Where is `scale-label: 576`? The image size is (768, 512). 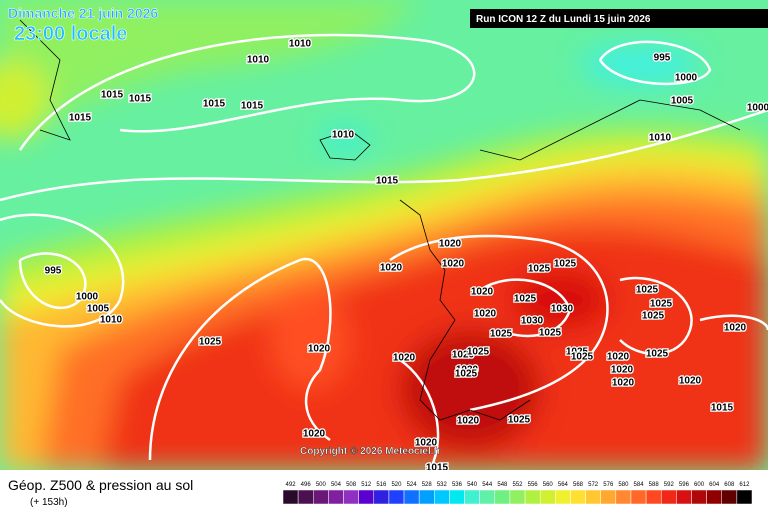 scale-label: 576 is located at coordinates (608, 485).